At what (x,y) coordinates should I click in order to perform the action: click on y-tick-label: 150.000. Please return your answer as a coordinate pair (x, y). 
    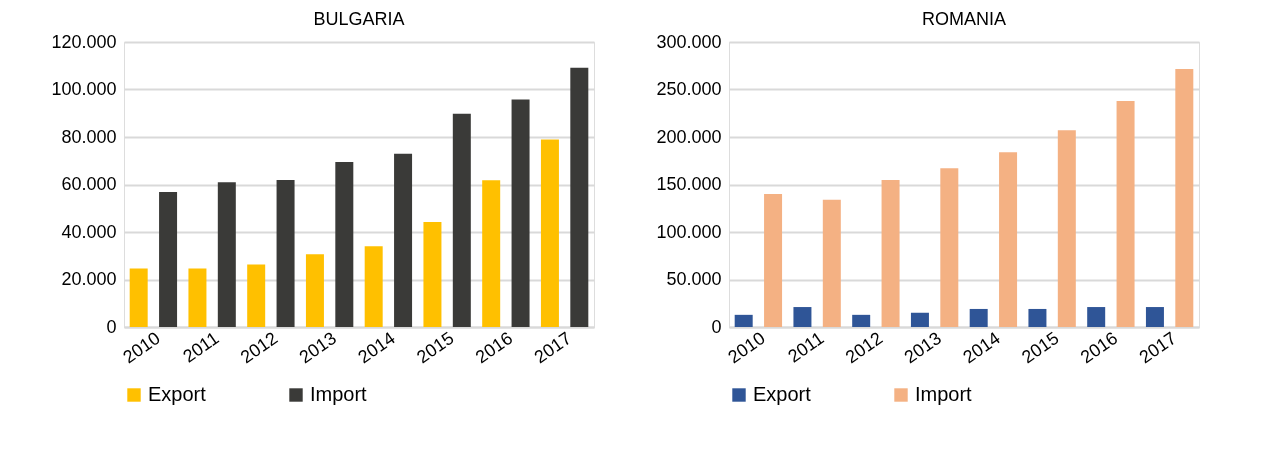
    Looking at the image, I should click on (689, 184).